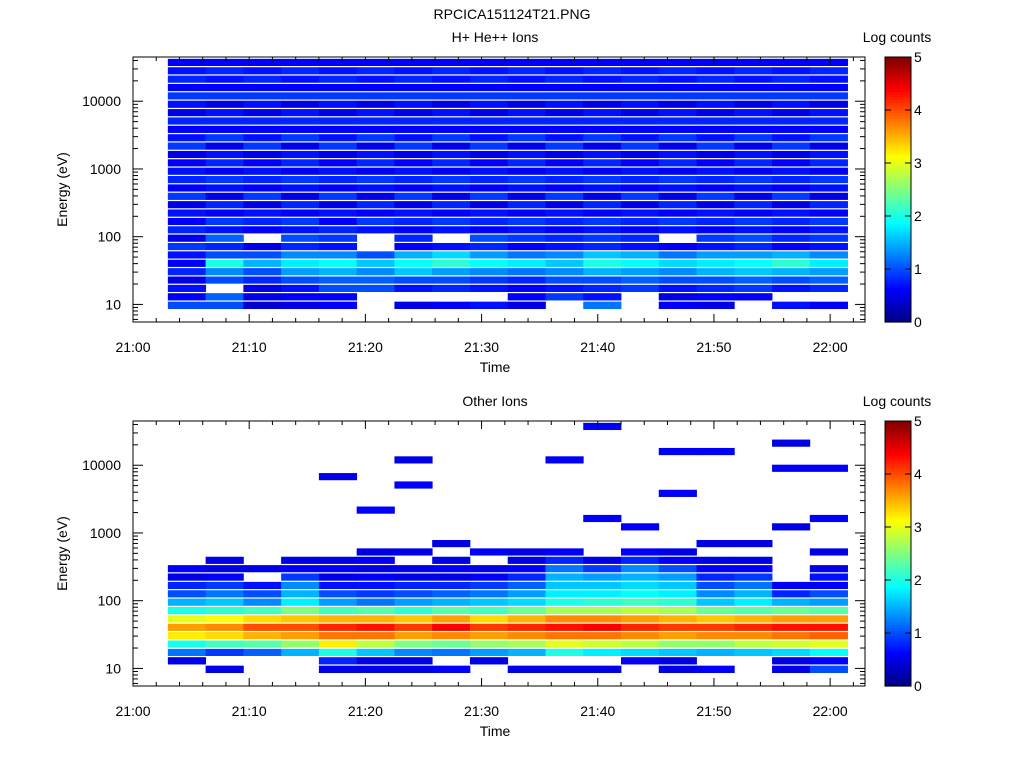 The image size is (1024, 768). Describe the element at coordinates (897, 543) in the screenshot. I see `colorbar: 0 1 2 3 4 5 Log counts` at that location.